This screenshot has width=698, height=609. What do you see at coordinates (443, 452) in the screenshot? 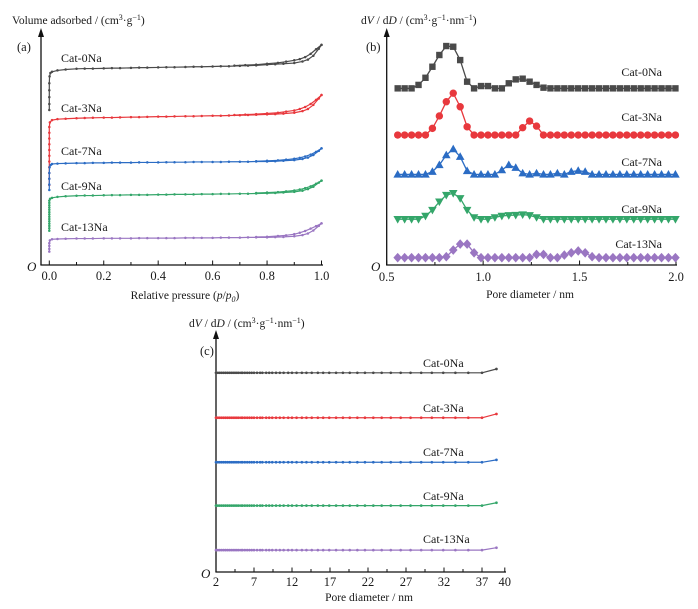
I see `series-label-cat-7na: Cat-7Na` at bounding box center [443, 452].